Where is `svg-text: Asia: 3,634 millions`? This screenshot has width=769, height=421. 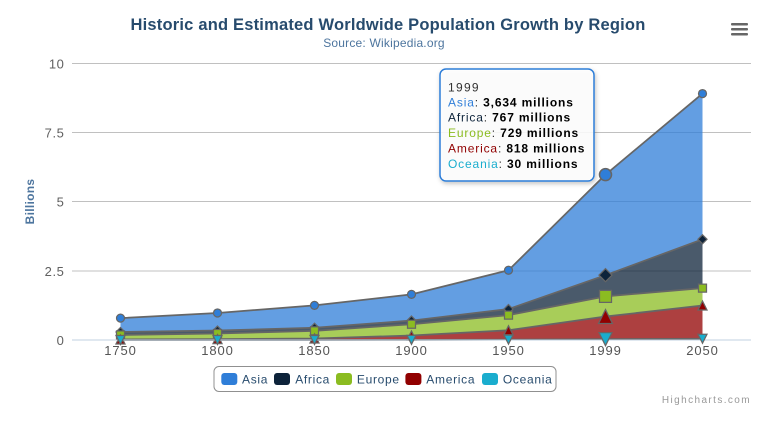 svg-text: Asia: 3,634 millions is located at coordinates (511, 102).